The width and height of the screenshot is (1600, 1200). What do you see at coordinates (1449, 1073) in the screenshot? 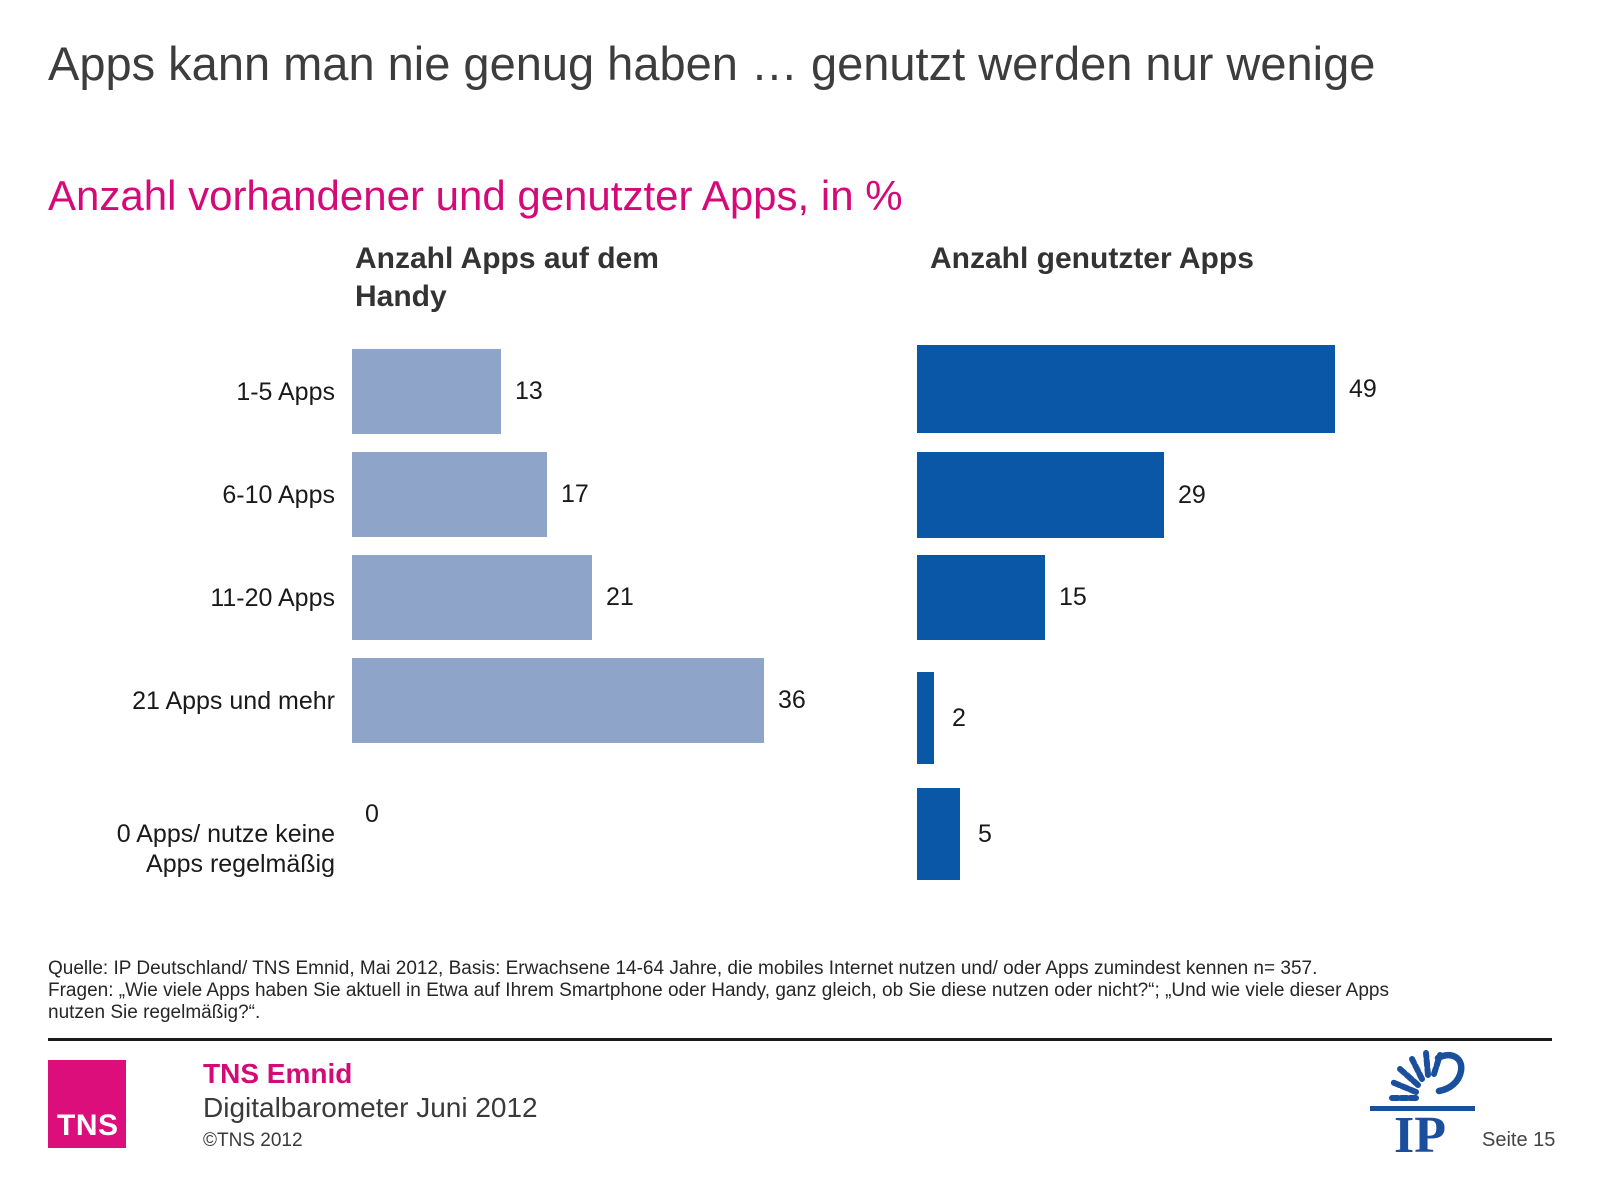
I see `ip-face-icon` at bounding box center [1449, 1073].